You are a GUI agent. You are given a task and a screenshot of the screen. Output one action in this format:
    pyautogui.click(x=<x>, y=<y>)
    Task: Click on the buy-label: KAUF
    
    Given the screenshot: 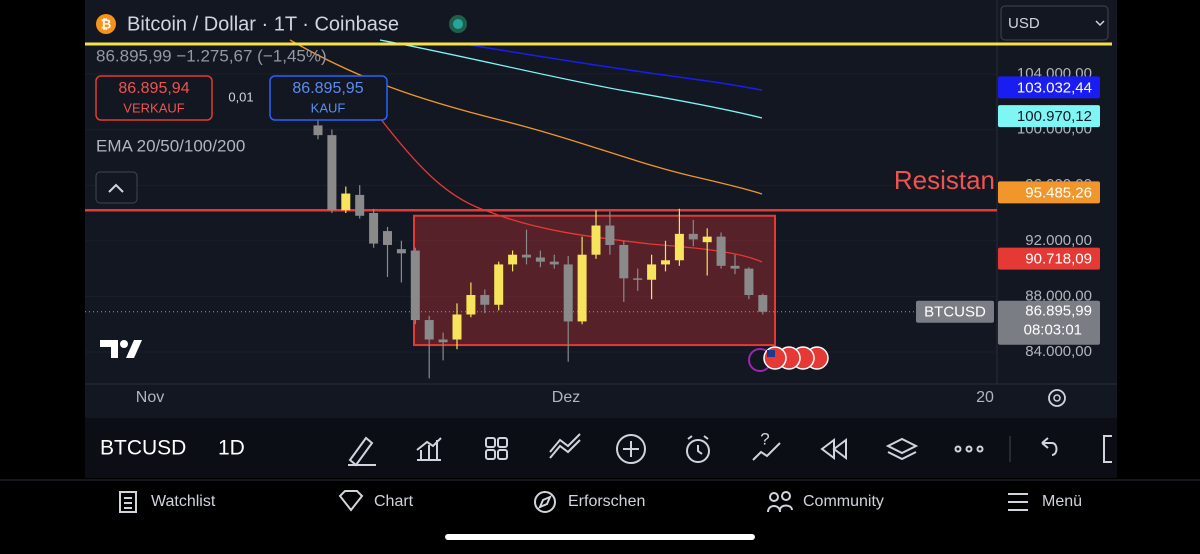 What is the action you would take?
    pyautogui.click(x=328, y=107)
    